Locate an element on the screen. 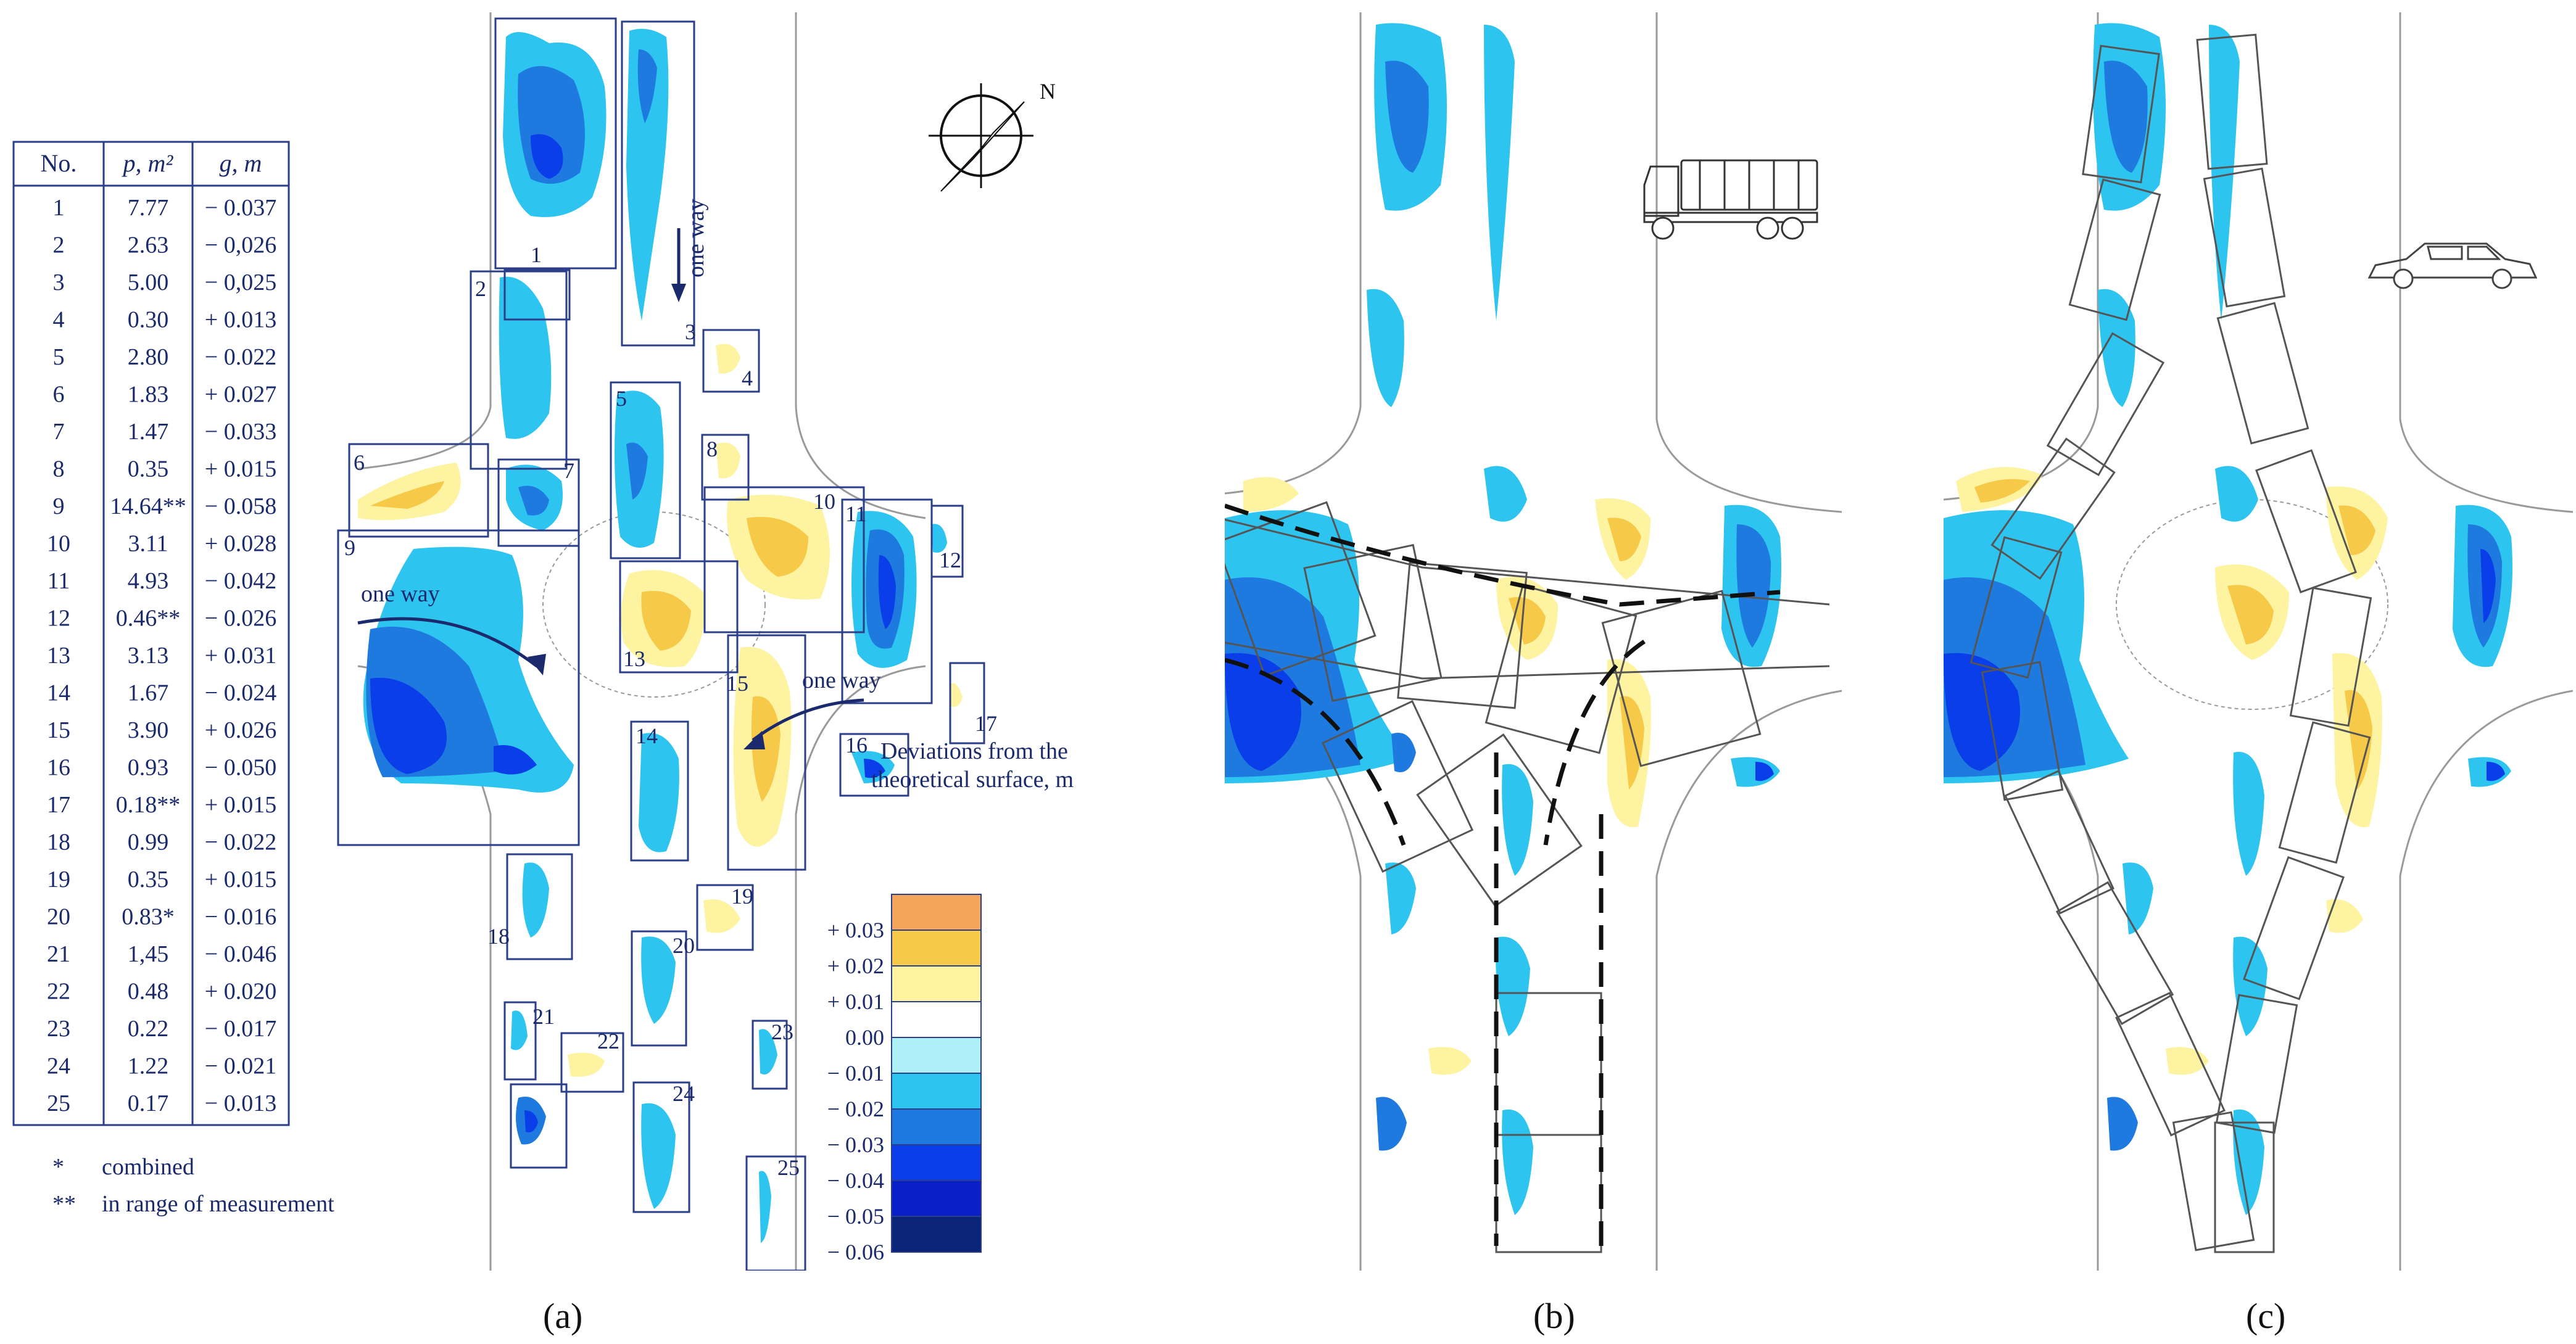 This screenshot has width=2576, height=1344. compass-icon: N is located at coordinates (992, 135).